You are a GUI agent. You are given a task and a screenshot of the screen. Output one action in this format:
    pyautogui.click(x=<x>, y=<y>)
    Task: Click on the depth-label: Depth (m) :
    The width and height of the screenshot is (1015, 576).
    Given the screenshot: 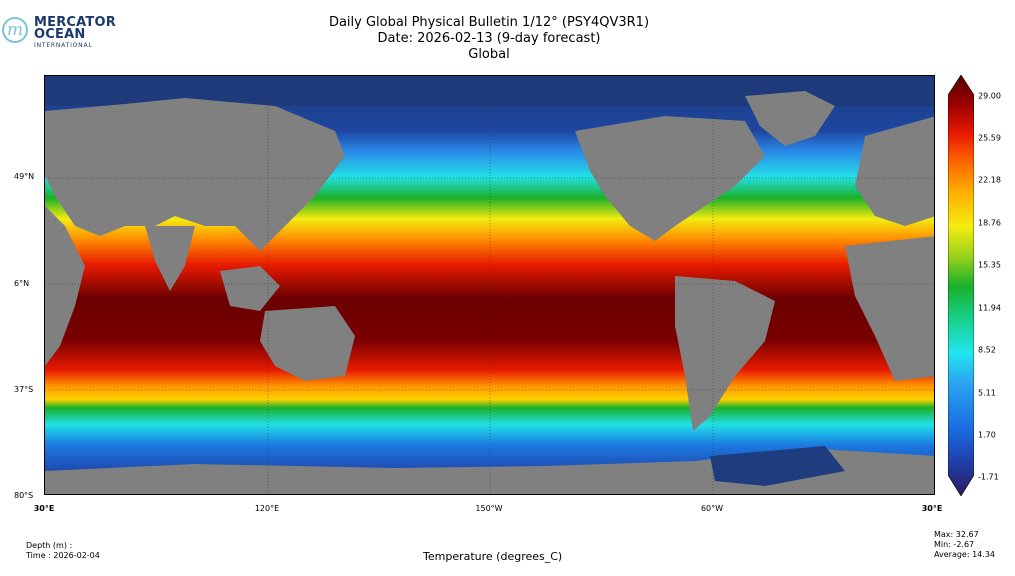 What is the action you would take?
    pyautogui.click(x=49, y=545)
    